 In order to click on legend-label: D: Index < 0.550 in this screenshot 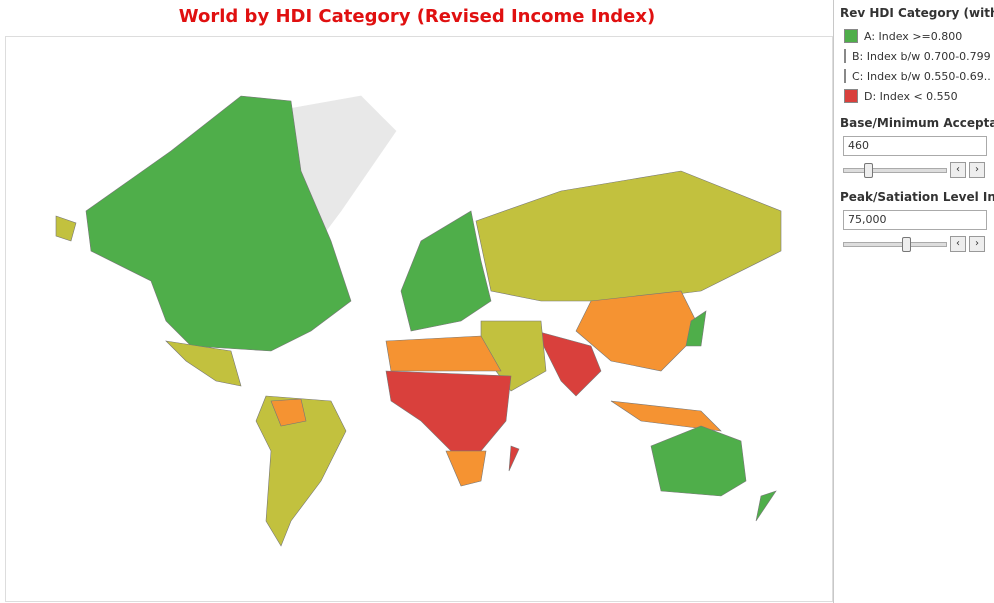, I will do `click(911, 96)`.